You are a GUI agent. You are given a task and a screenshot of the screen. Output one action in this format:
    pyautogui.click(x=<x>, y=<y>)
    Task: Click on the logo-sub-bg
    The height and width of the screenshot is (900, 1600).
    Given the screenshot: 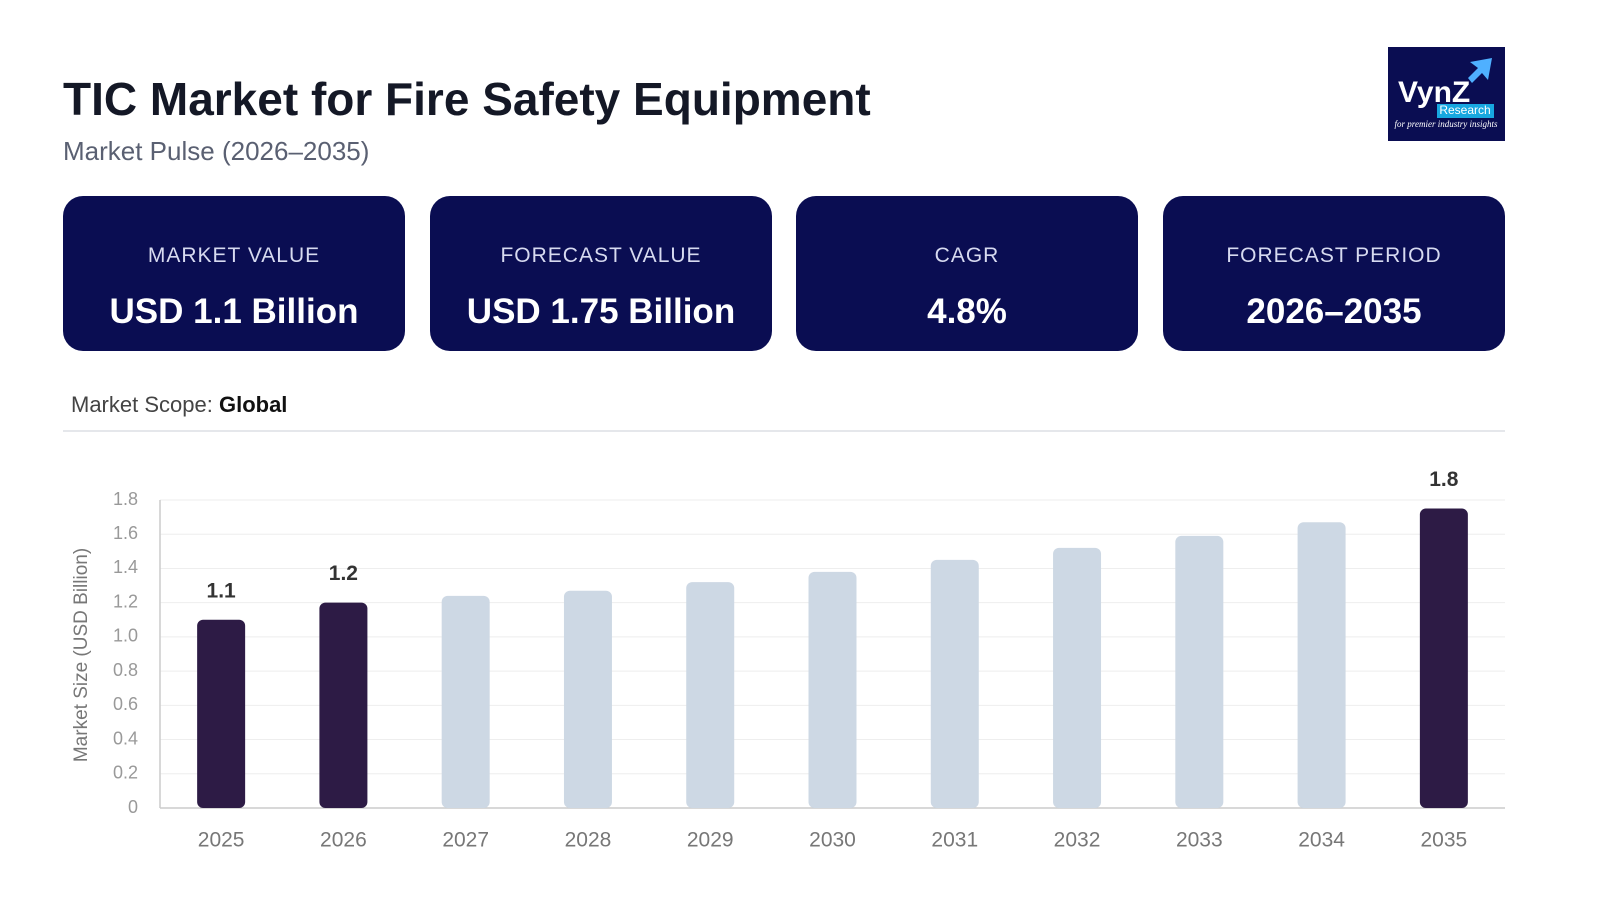 What is the action you would take?
    pyautogui.click(x=1465, y=111)
    